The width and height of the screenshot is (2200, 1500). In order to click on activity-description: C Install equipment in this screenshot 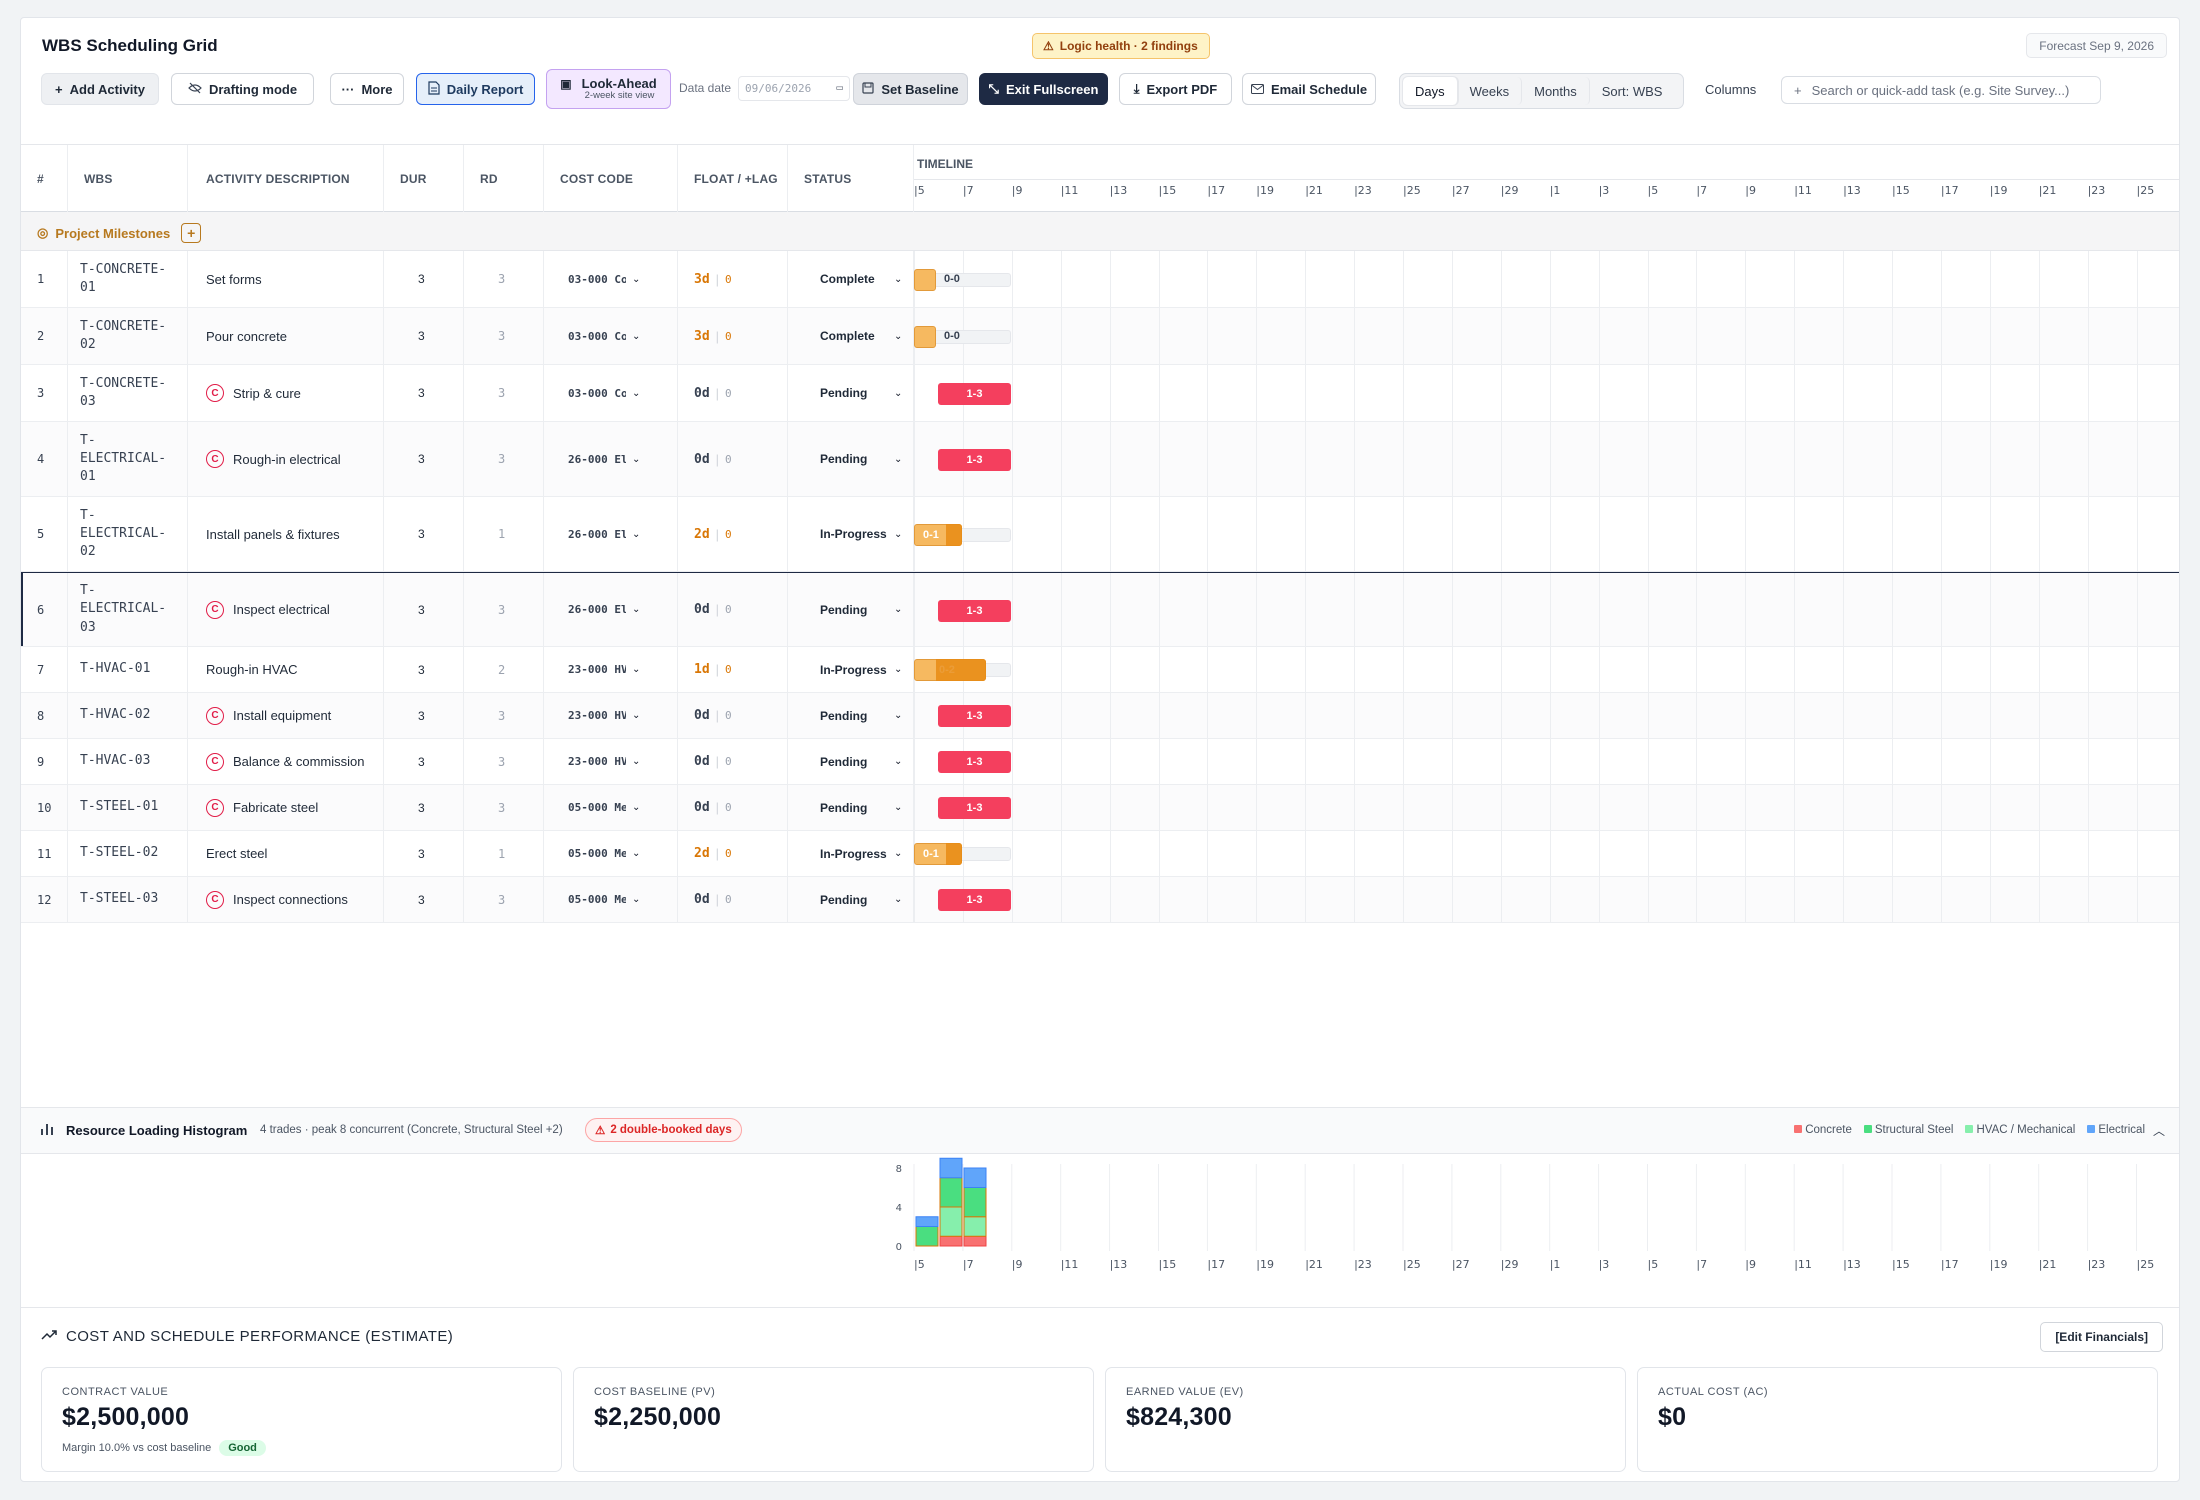, I will do `click(286, 715)`.